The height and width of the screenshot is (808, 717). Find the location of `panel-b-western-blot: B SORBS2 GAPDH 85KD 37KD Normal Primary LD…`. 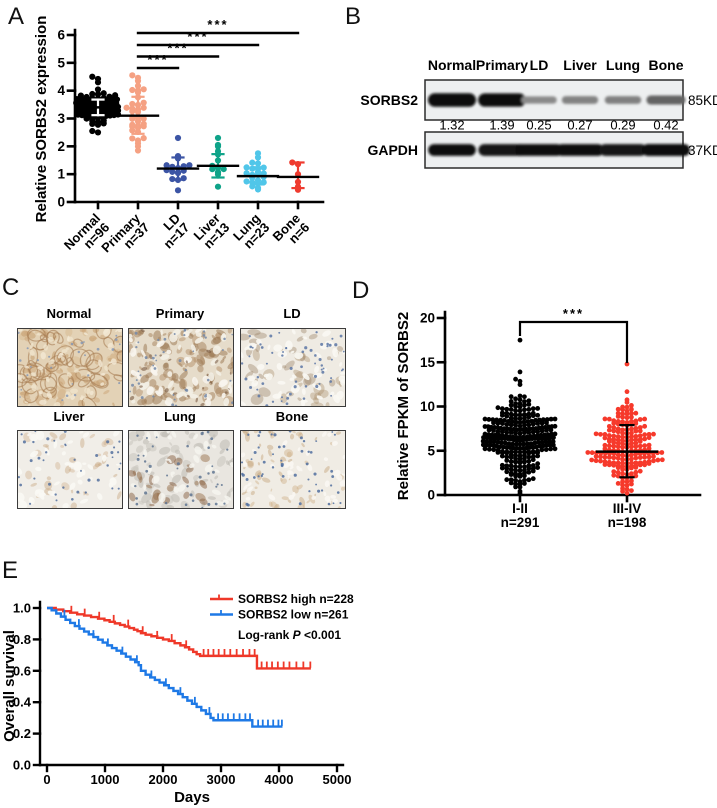

panel-b-western-blot: B SORBS2 GAPDH 85KD 37KD Normal Primary LD… is located at coordinates (531, 86).